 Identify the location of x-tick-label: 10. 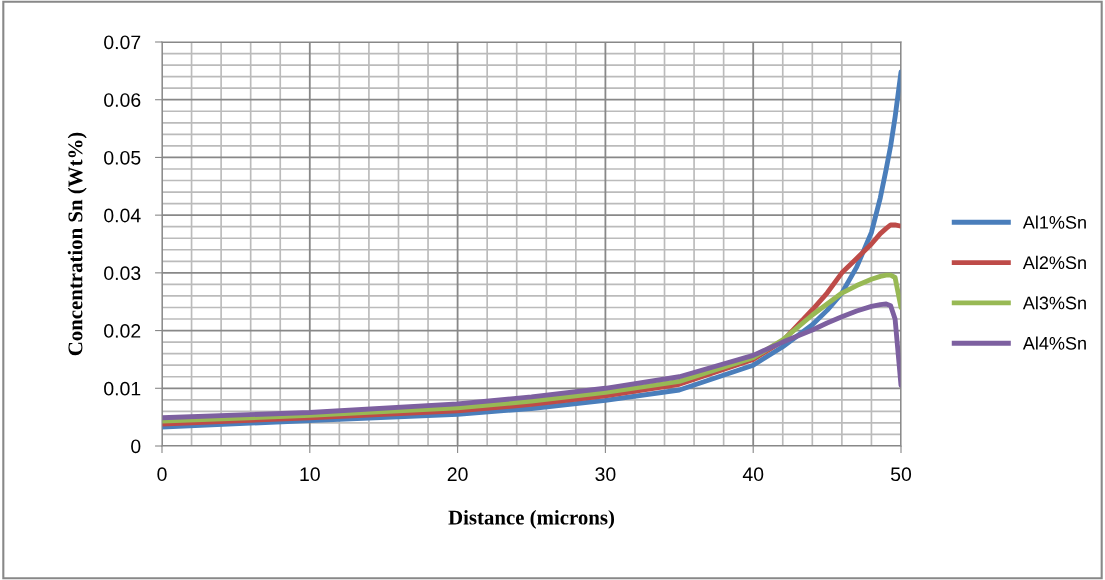
(310, 474).